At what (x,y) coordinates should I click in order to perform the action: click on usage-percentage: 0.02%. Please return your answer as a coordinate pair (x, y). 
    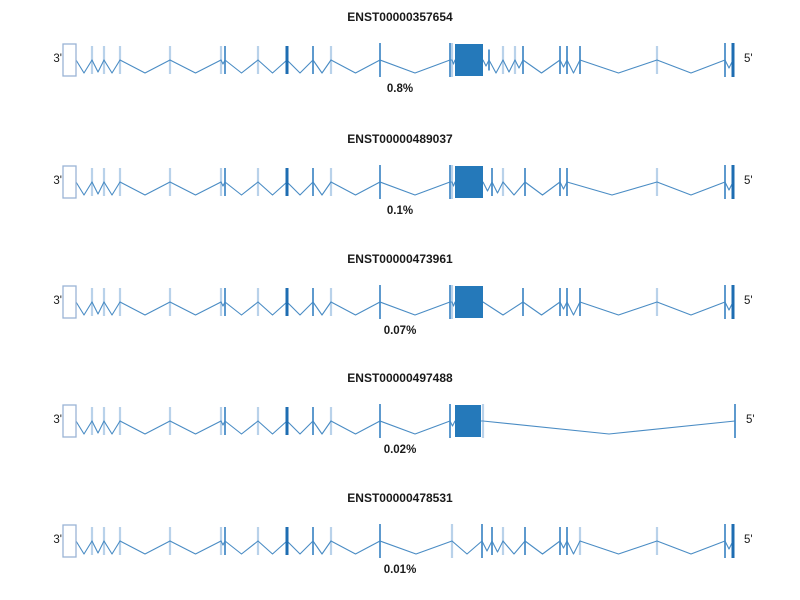
    Looking at the image, I should click on (400, 450).